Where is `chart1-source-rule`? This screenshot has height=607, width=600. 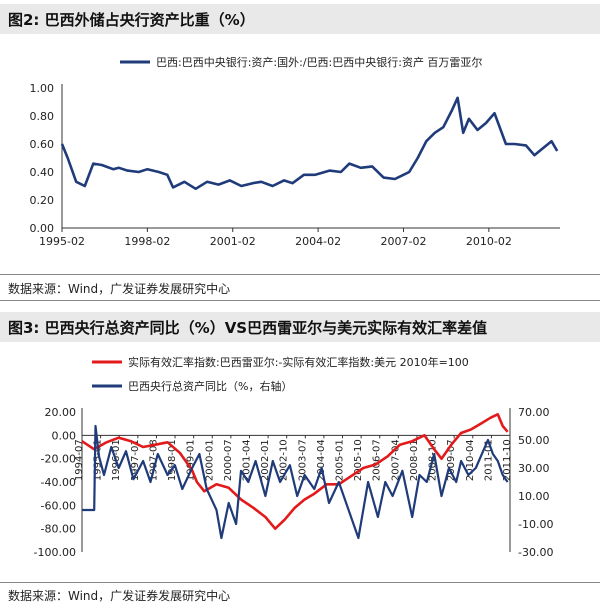 chart1-source-rule is located at coordinates (300, 300).